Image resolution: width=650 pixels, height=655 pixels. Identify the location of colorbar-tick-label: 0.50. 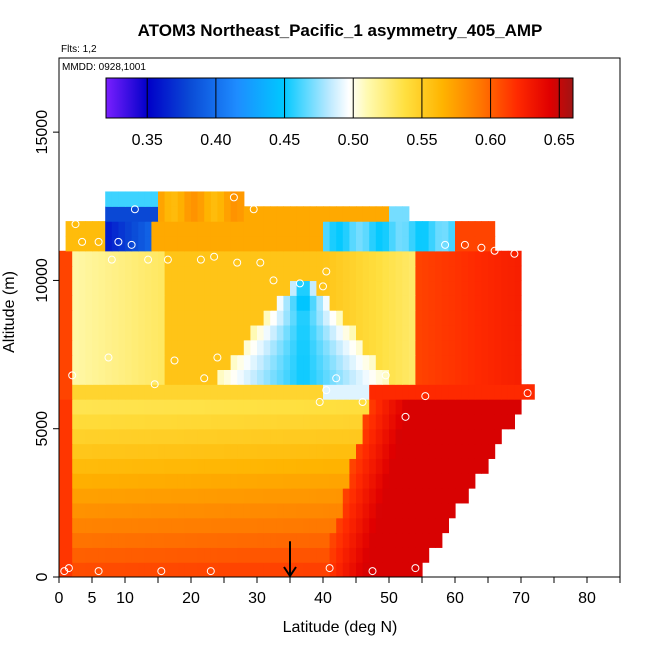
(353, 140).